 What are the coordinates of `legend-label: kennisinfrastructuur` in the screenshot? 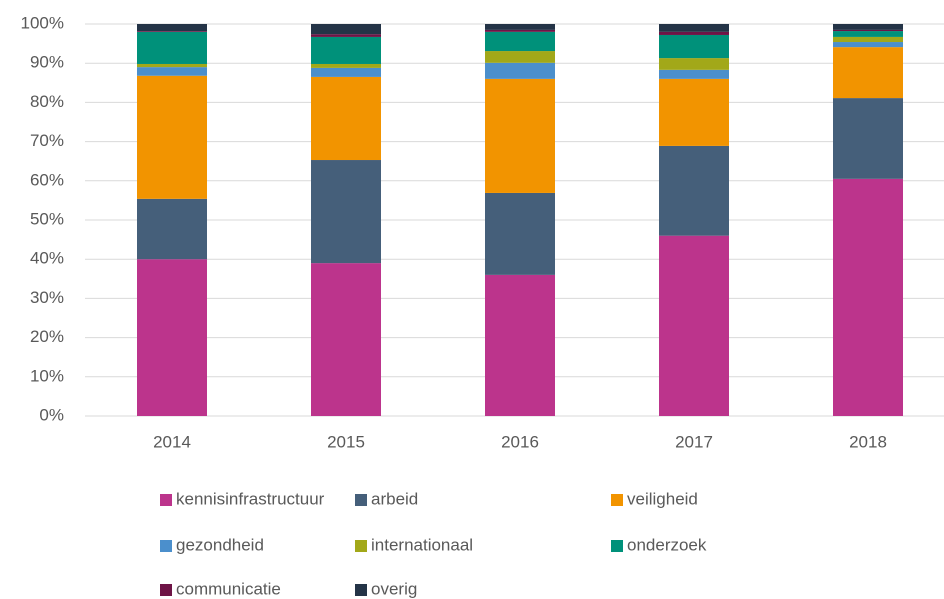 It's located at (250, 498).